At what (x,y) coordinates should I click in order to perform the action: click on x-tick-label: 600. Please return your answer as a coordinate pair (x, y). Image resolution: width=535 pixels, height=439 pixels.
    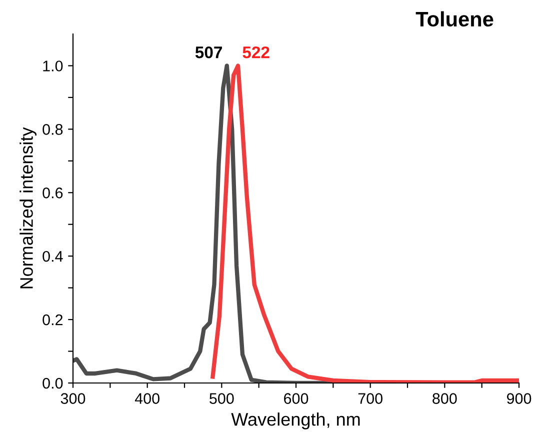
    Looking at the image, I should click on (296, 398).